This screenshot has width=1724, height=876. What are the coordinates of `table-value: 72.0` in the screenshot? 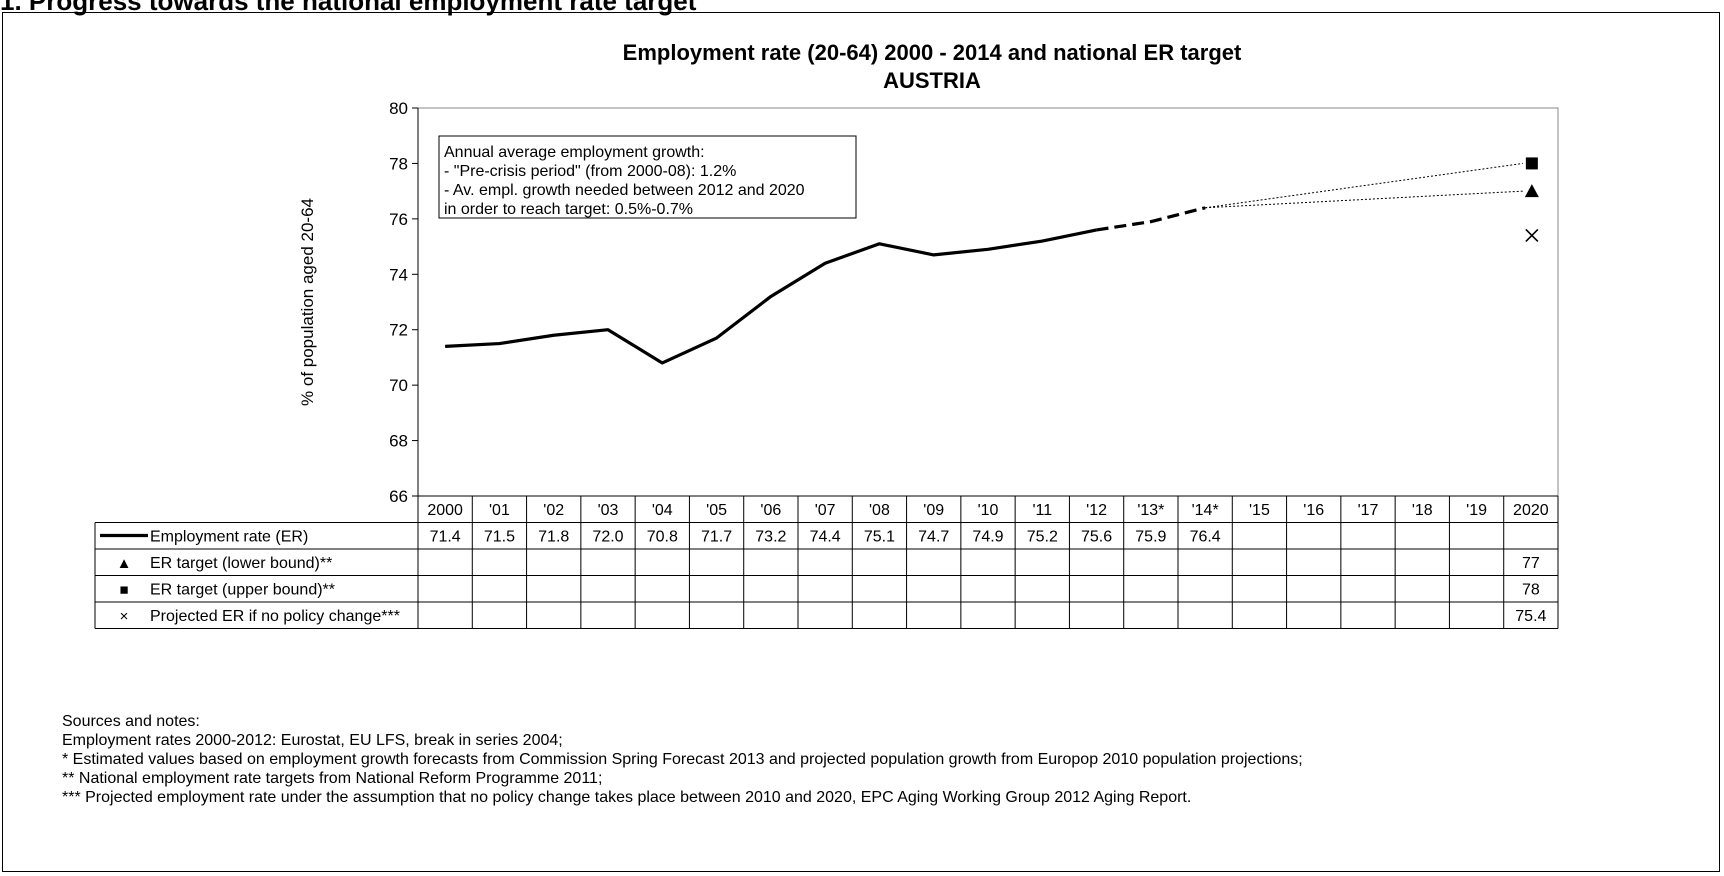 It's located at (607, 537).